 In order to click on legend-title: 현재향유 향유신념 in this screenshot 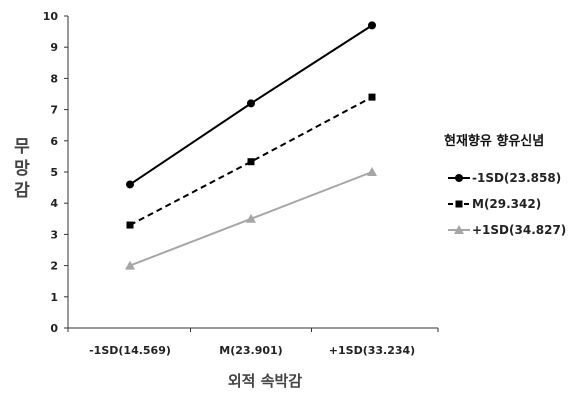, I will do `click(494, 141)`.